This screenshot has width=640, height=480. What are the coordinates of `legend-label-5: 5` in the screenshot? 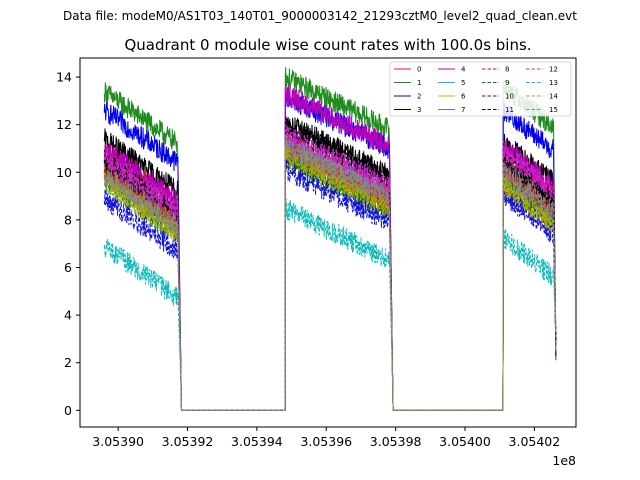 It's located at (463, 83).